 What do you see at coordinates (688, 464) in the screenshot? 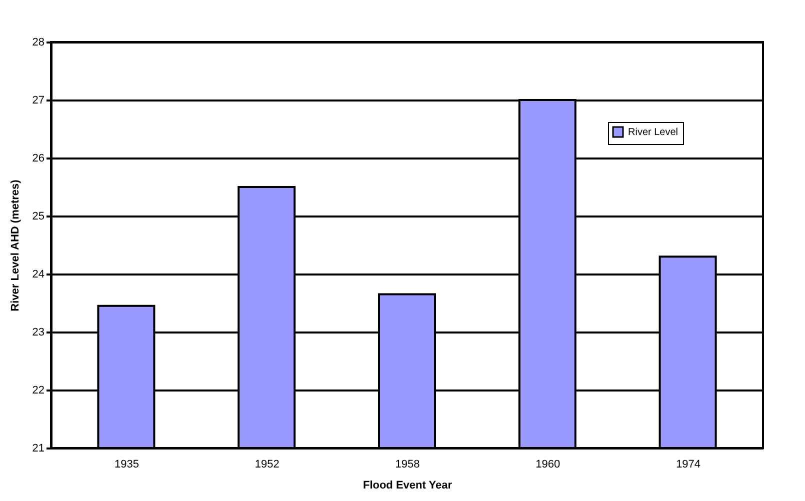
I see `x-tick-label: 1974` at bounding box center [688, 464].